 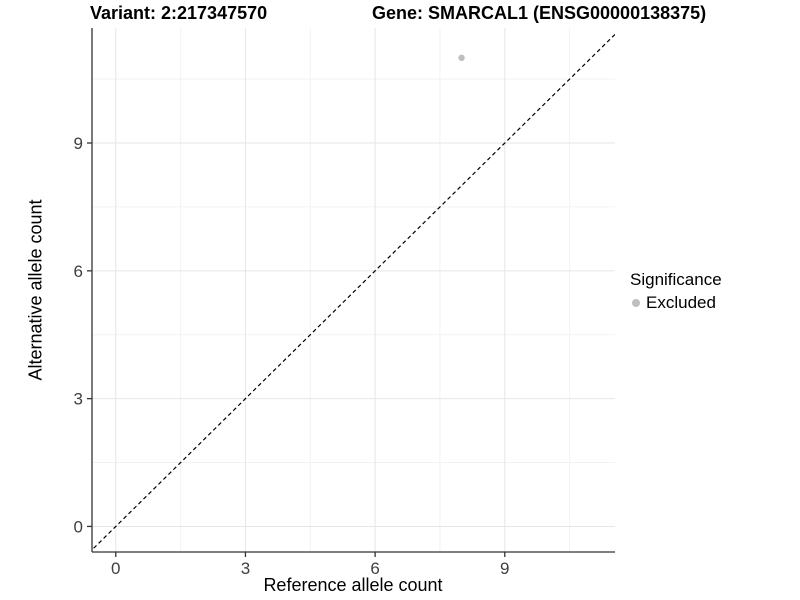 I want to click on x-tick-label: 3, so click(x=245, y=568).